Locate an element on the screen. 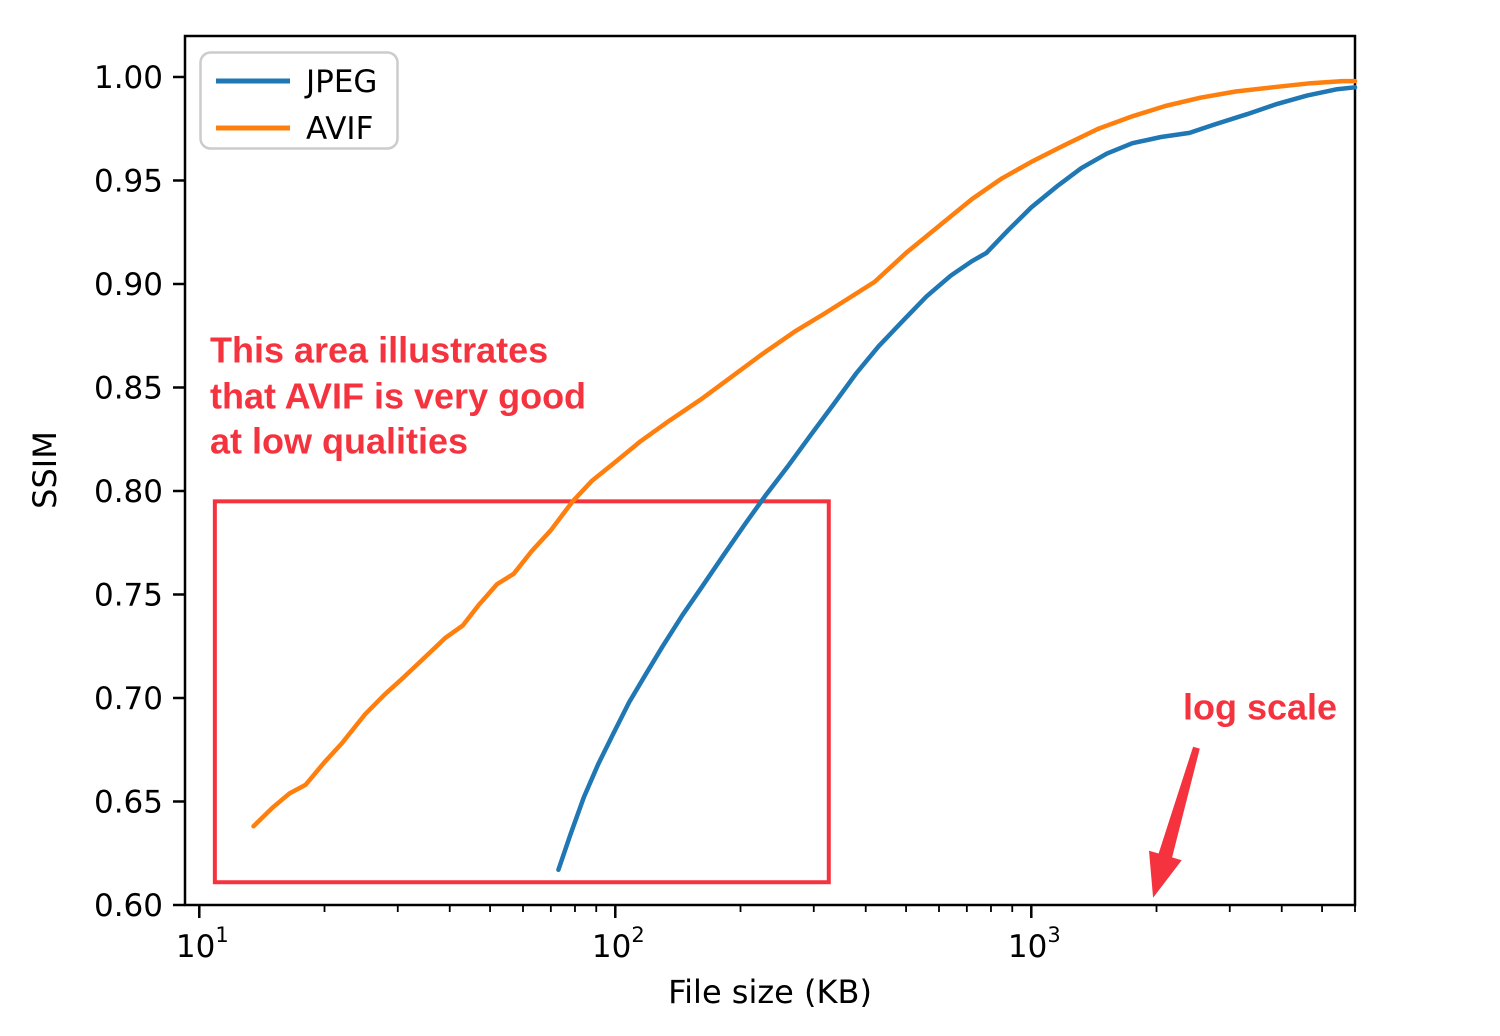  x-tick-label: 10¹ is located at coordinates (202, 944).